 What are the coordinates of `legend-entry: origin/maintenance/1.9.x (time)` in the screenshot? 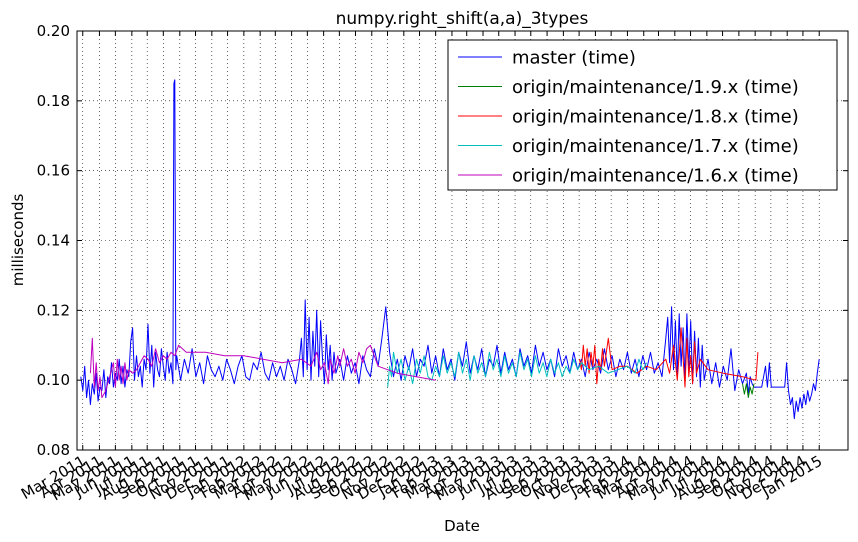 It's located at (655, 87).